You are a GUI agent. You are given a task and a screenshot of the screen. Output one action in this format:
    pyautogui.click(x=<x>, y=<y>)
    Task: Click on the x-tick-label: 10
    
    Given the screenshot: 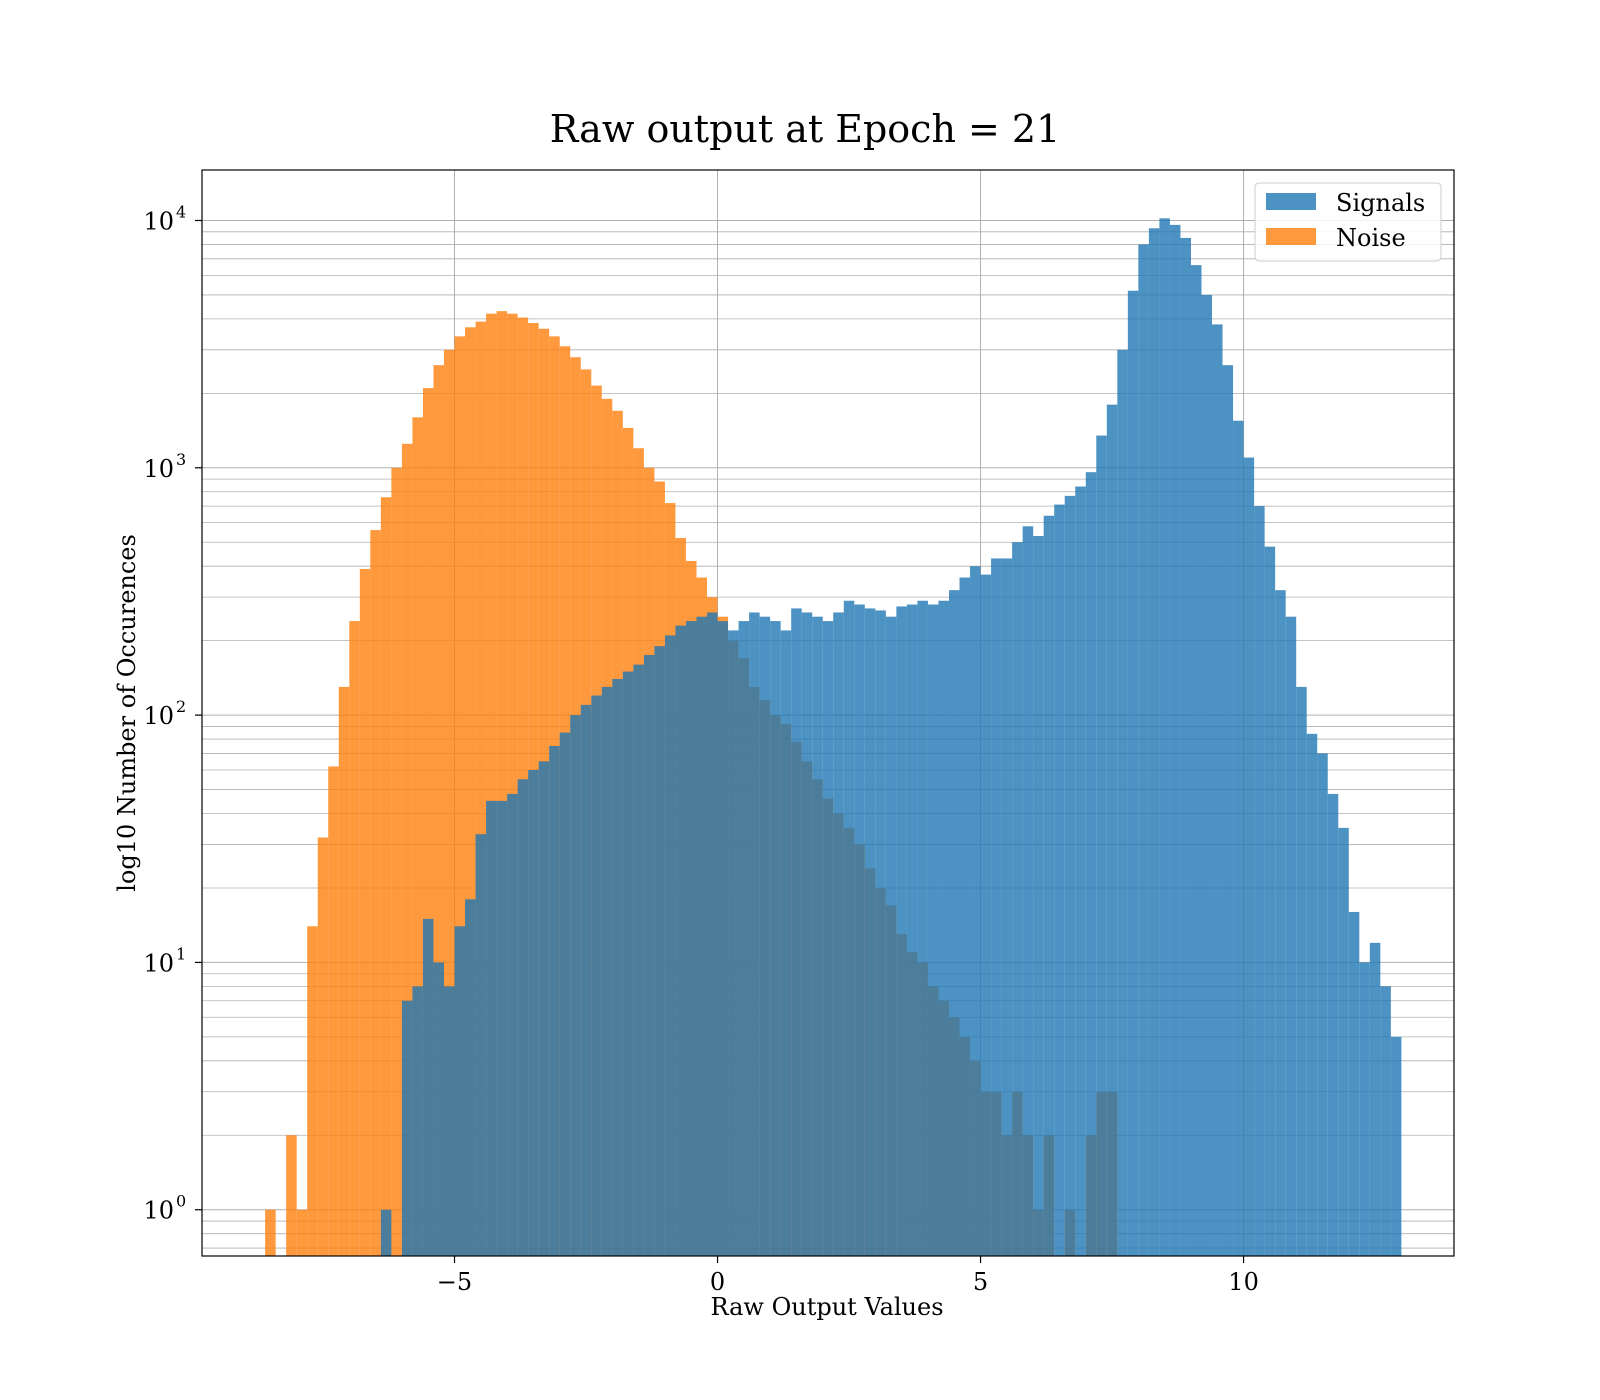 What is the action you would take?
    pyautogui.click(x=1243, y=1282)
    